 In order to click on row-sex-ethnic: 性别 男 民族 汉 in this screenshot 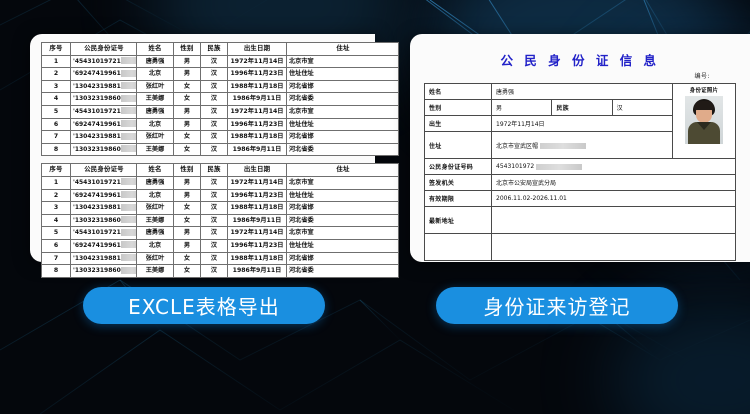, I will do `click(580, 107)`.